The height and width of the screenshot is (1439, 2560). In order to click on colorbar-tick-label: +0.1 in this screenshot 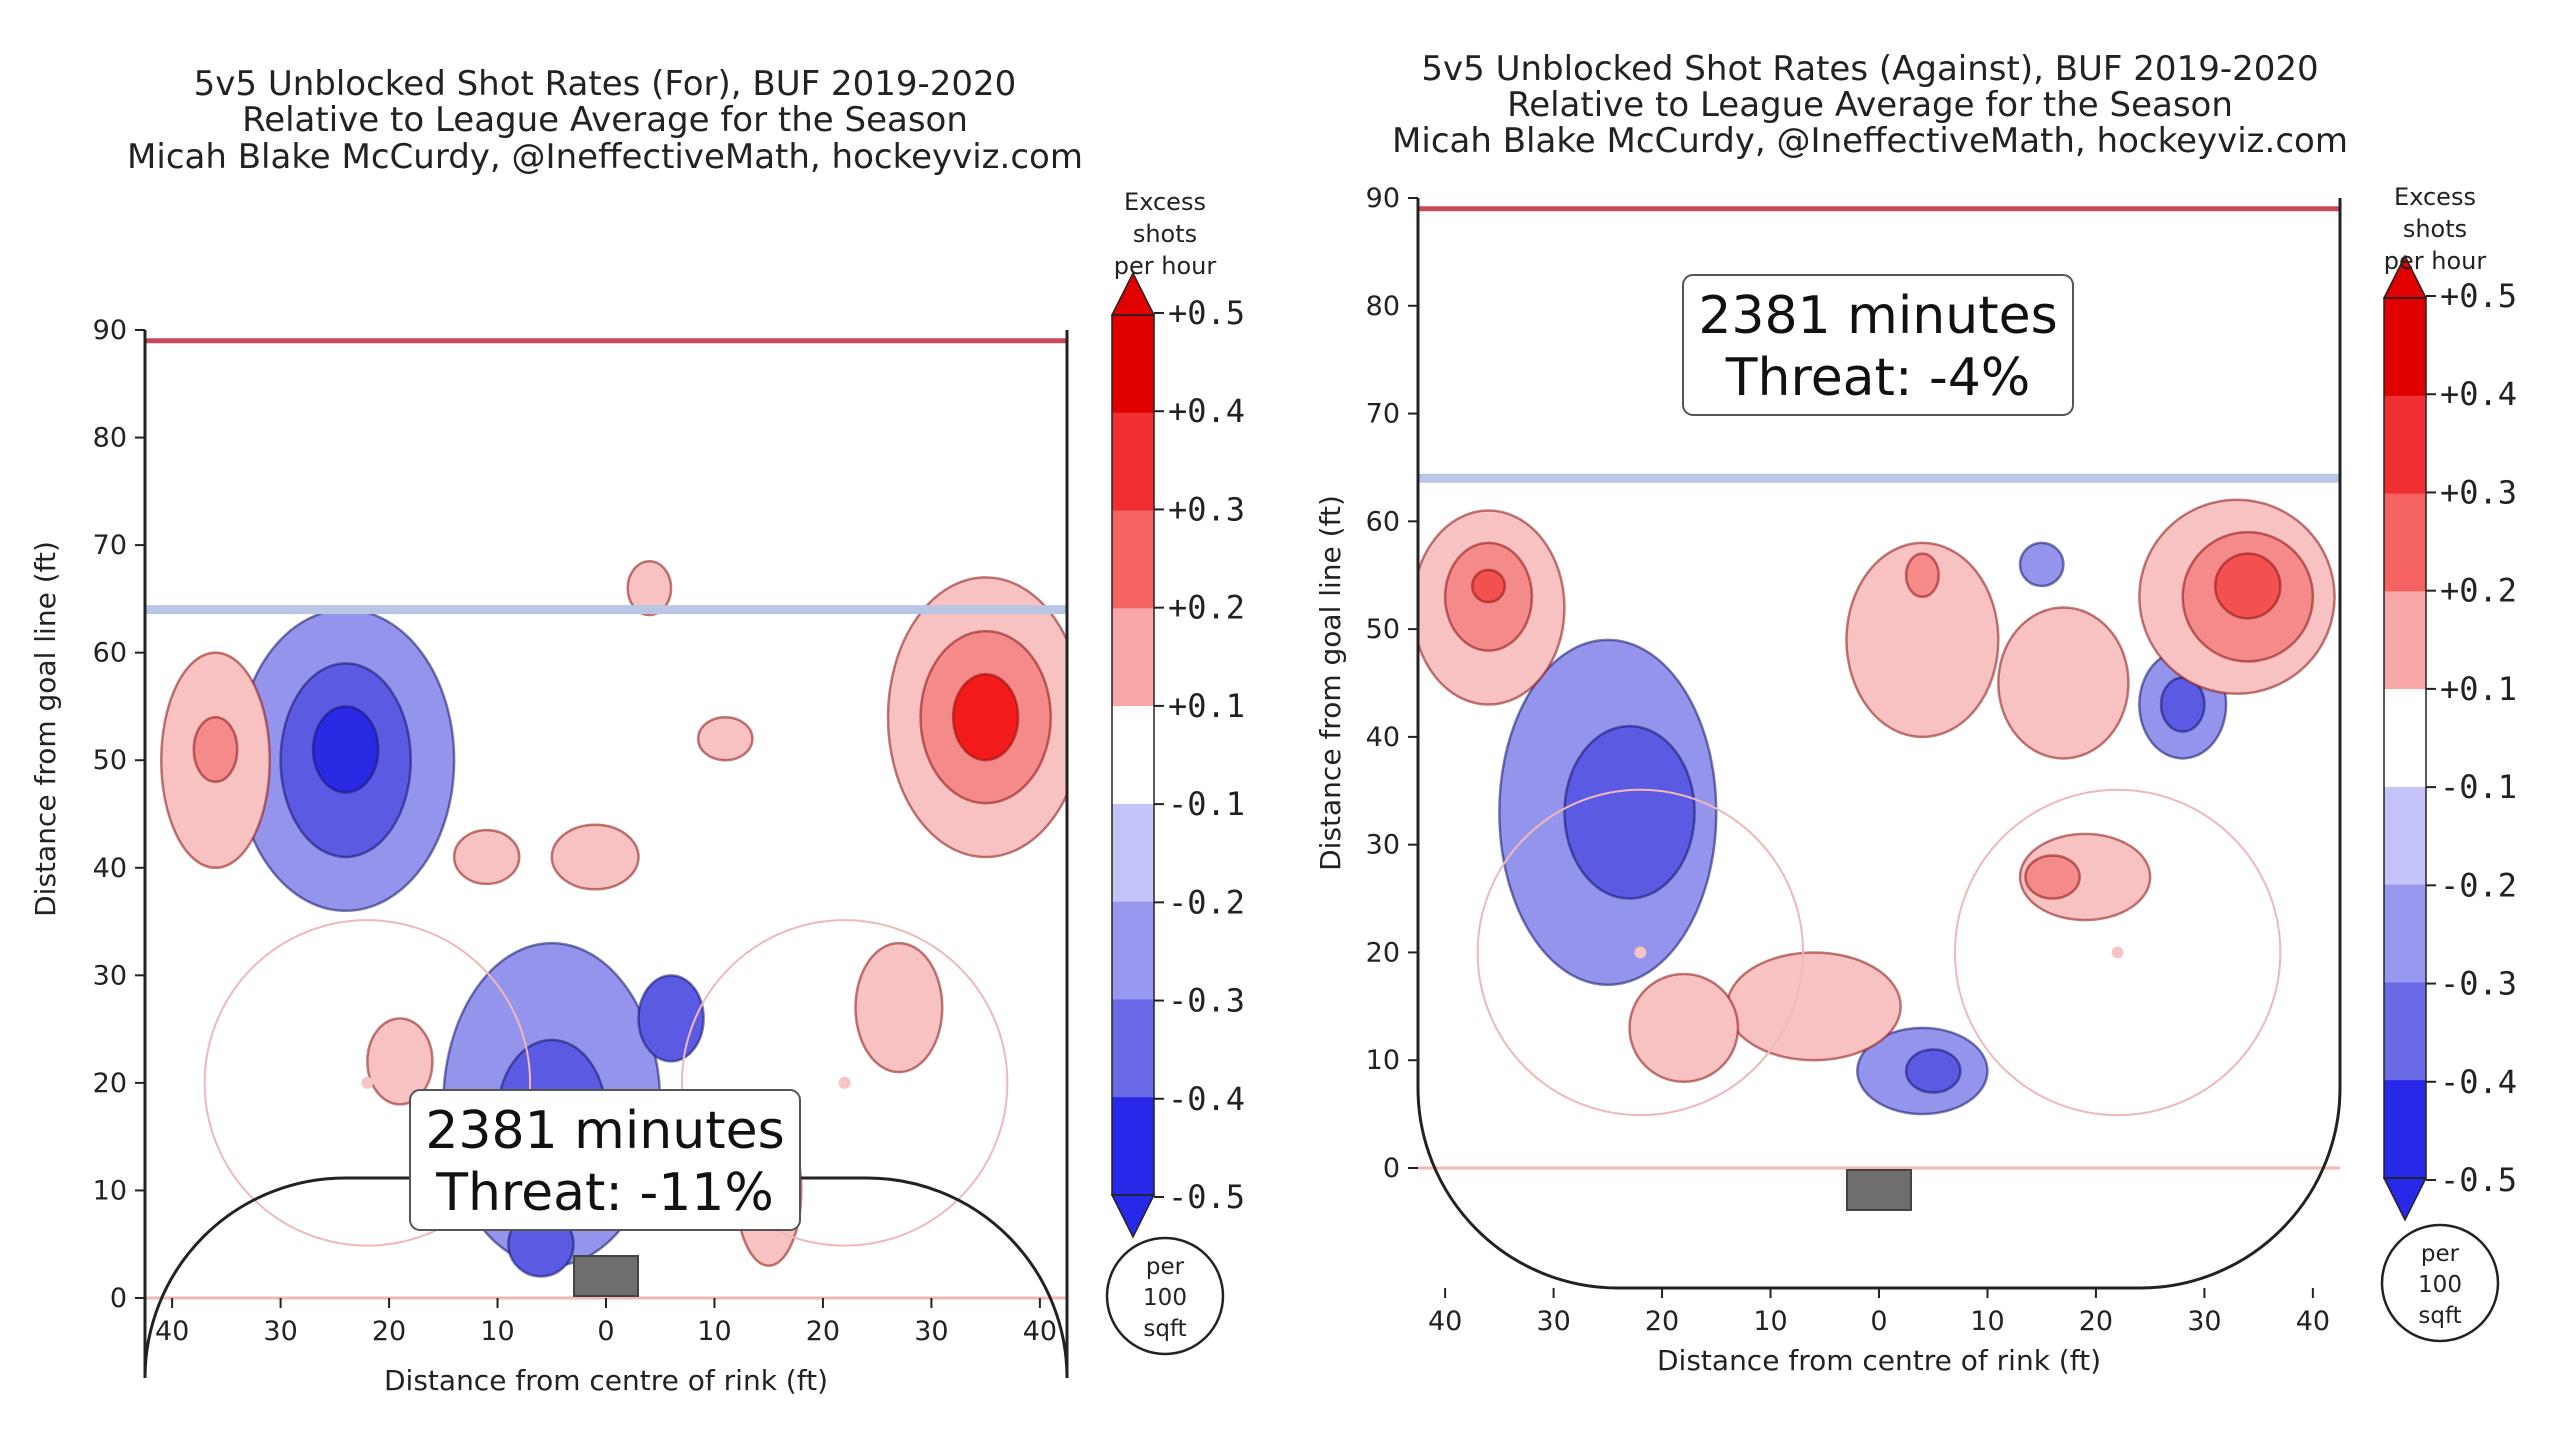, I will do `click(1206, 706)`.